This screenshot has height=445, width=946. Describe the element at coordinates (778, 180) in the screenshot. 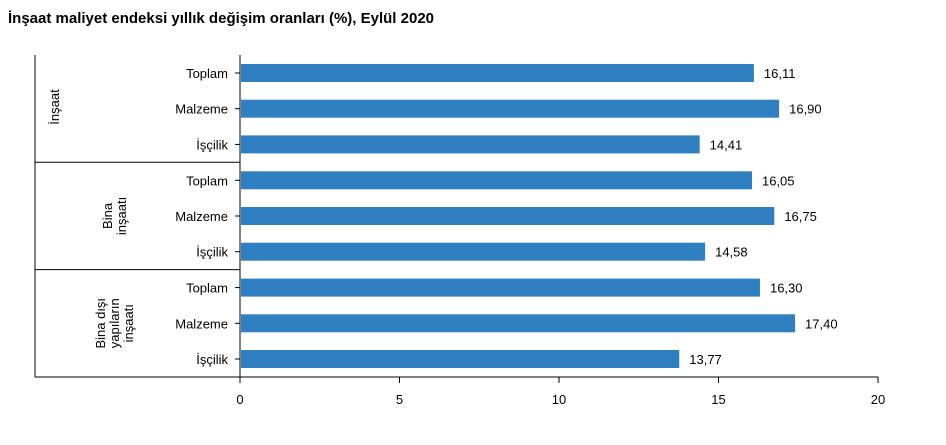

I see `data-label: 16,05` at that location.